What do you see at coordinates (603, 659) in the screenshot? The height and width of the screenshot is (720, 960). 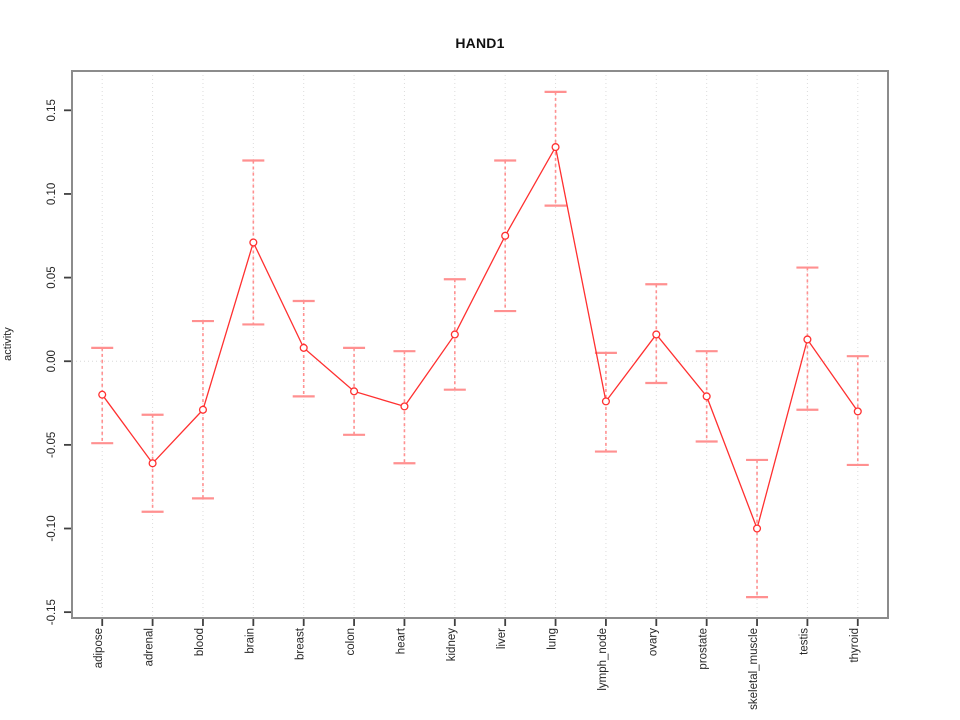 I see `x-tick-label-lymph_node: lymph_node` at bounding box center [603, 659].